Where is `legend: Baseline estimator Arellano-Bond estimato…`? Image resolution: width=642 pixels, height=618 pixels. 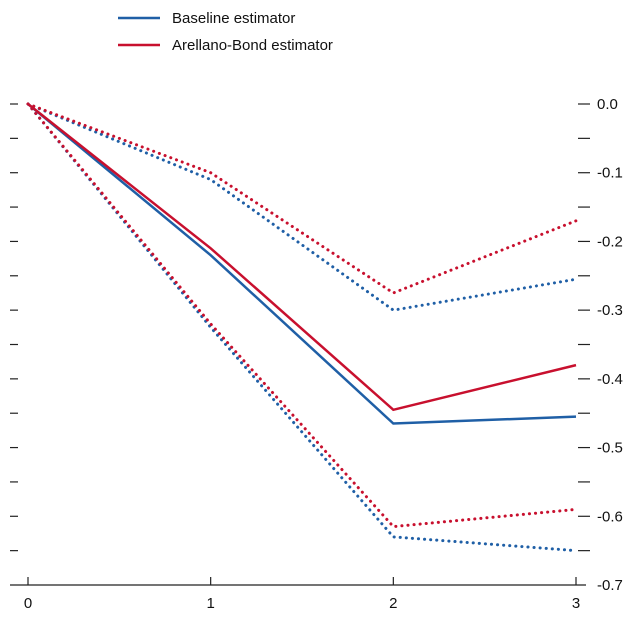 legend: Baseline estimator Arellano-Bond estimato… is located at coordinates (225, 32).